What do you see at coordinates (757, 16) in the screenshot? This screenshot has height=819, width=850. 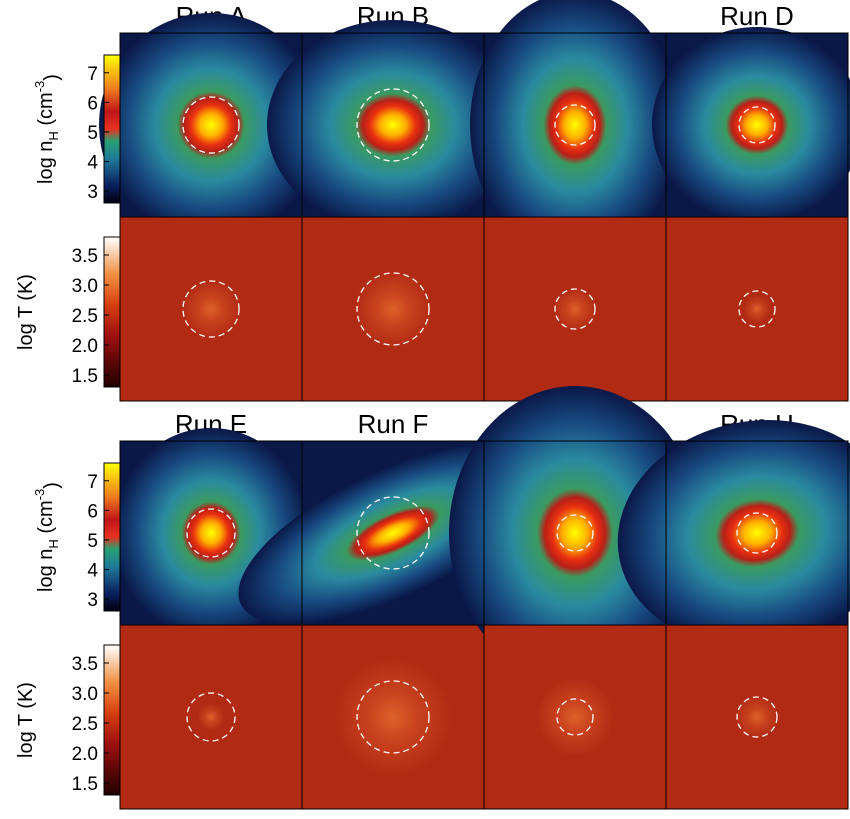 I see `run-title: Run D` at bounding box center [757, 16].